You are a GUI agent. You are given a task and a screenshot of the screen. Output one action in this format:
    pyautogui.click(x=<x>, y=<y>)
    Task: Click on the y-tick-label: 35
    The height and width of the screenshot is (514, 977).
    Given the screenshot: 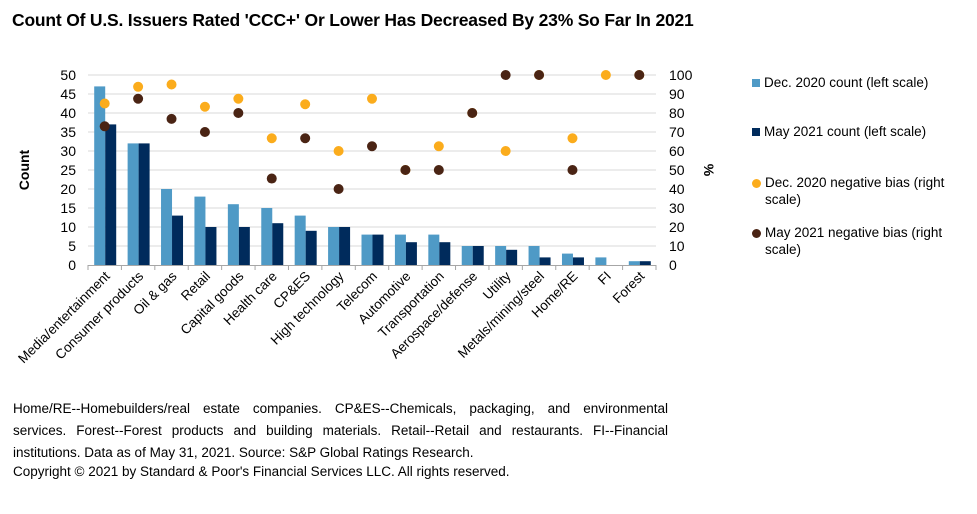 What is the action you would take?
    pyautogui.click(x=68, y=132)
    